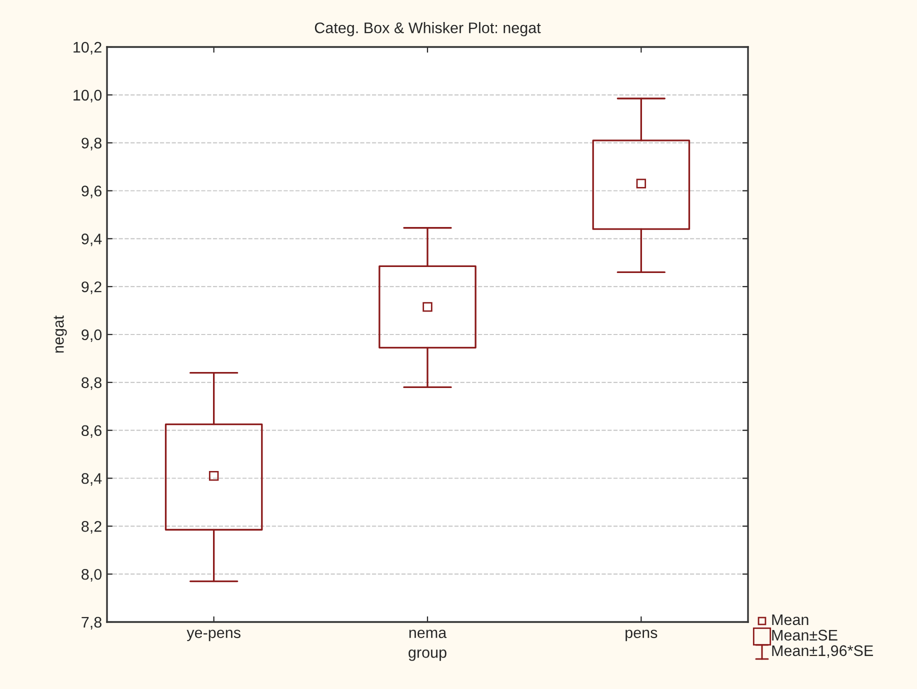 Image resolution: width=917 pixels, height=689 pixels. I want to click on text: Mean±1,96*SE, so click(823, 651).